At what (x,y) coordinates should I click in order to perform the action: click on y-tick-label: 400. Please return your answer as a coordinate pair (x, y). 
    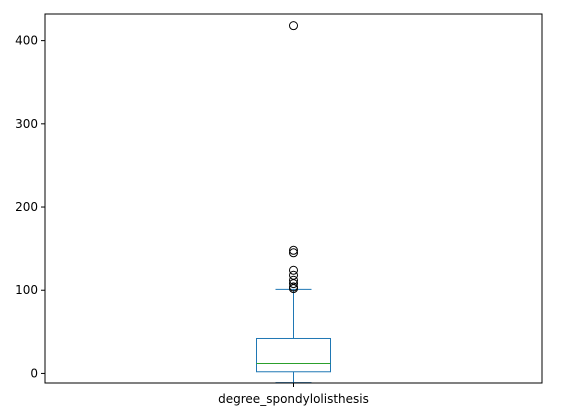
    Looking at the image, I should click on (26, 41).